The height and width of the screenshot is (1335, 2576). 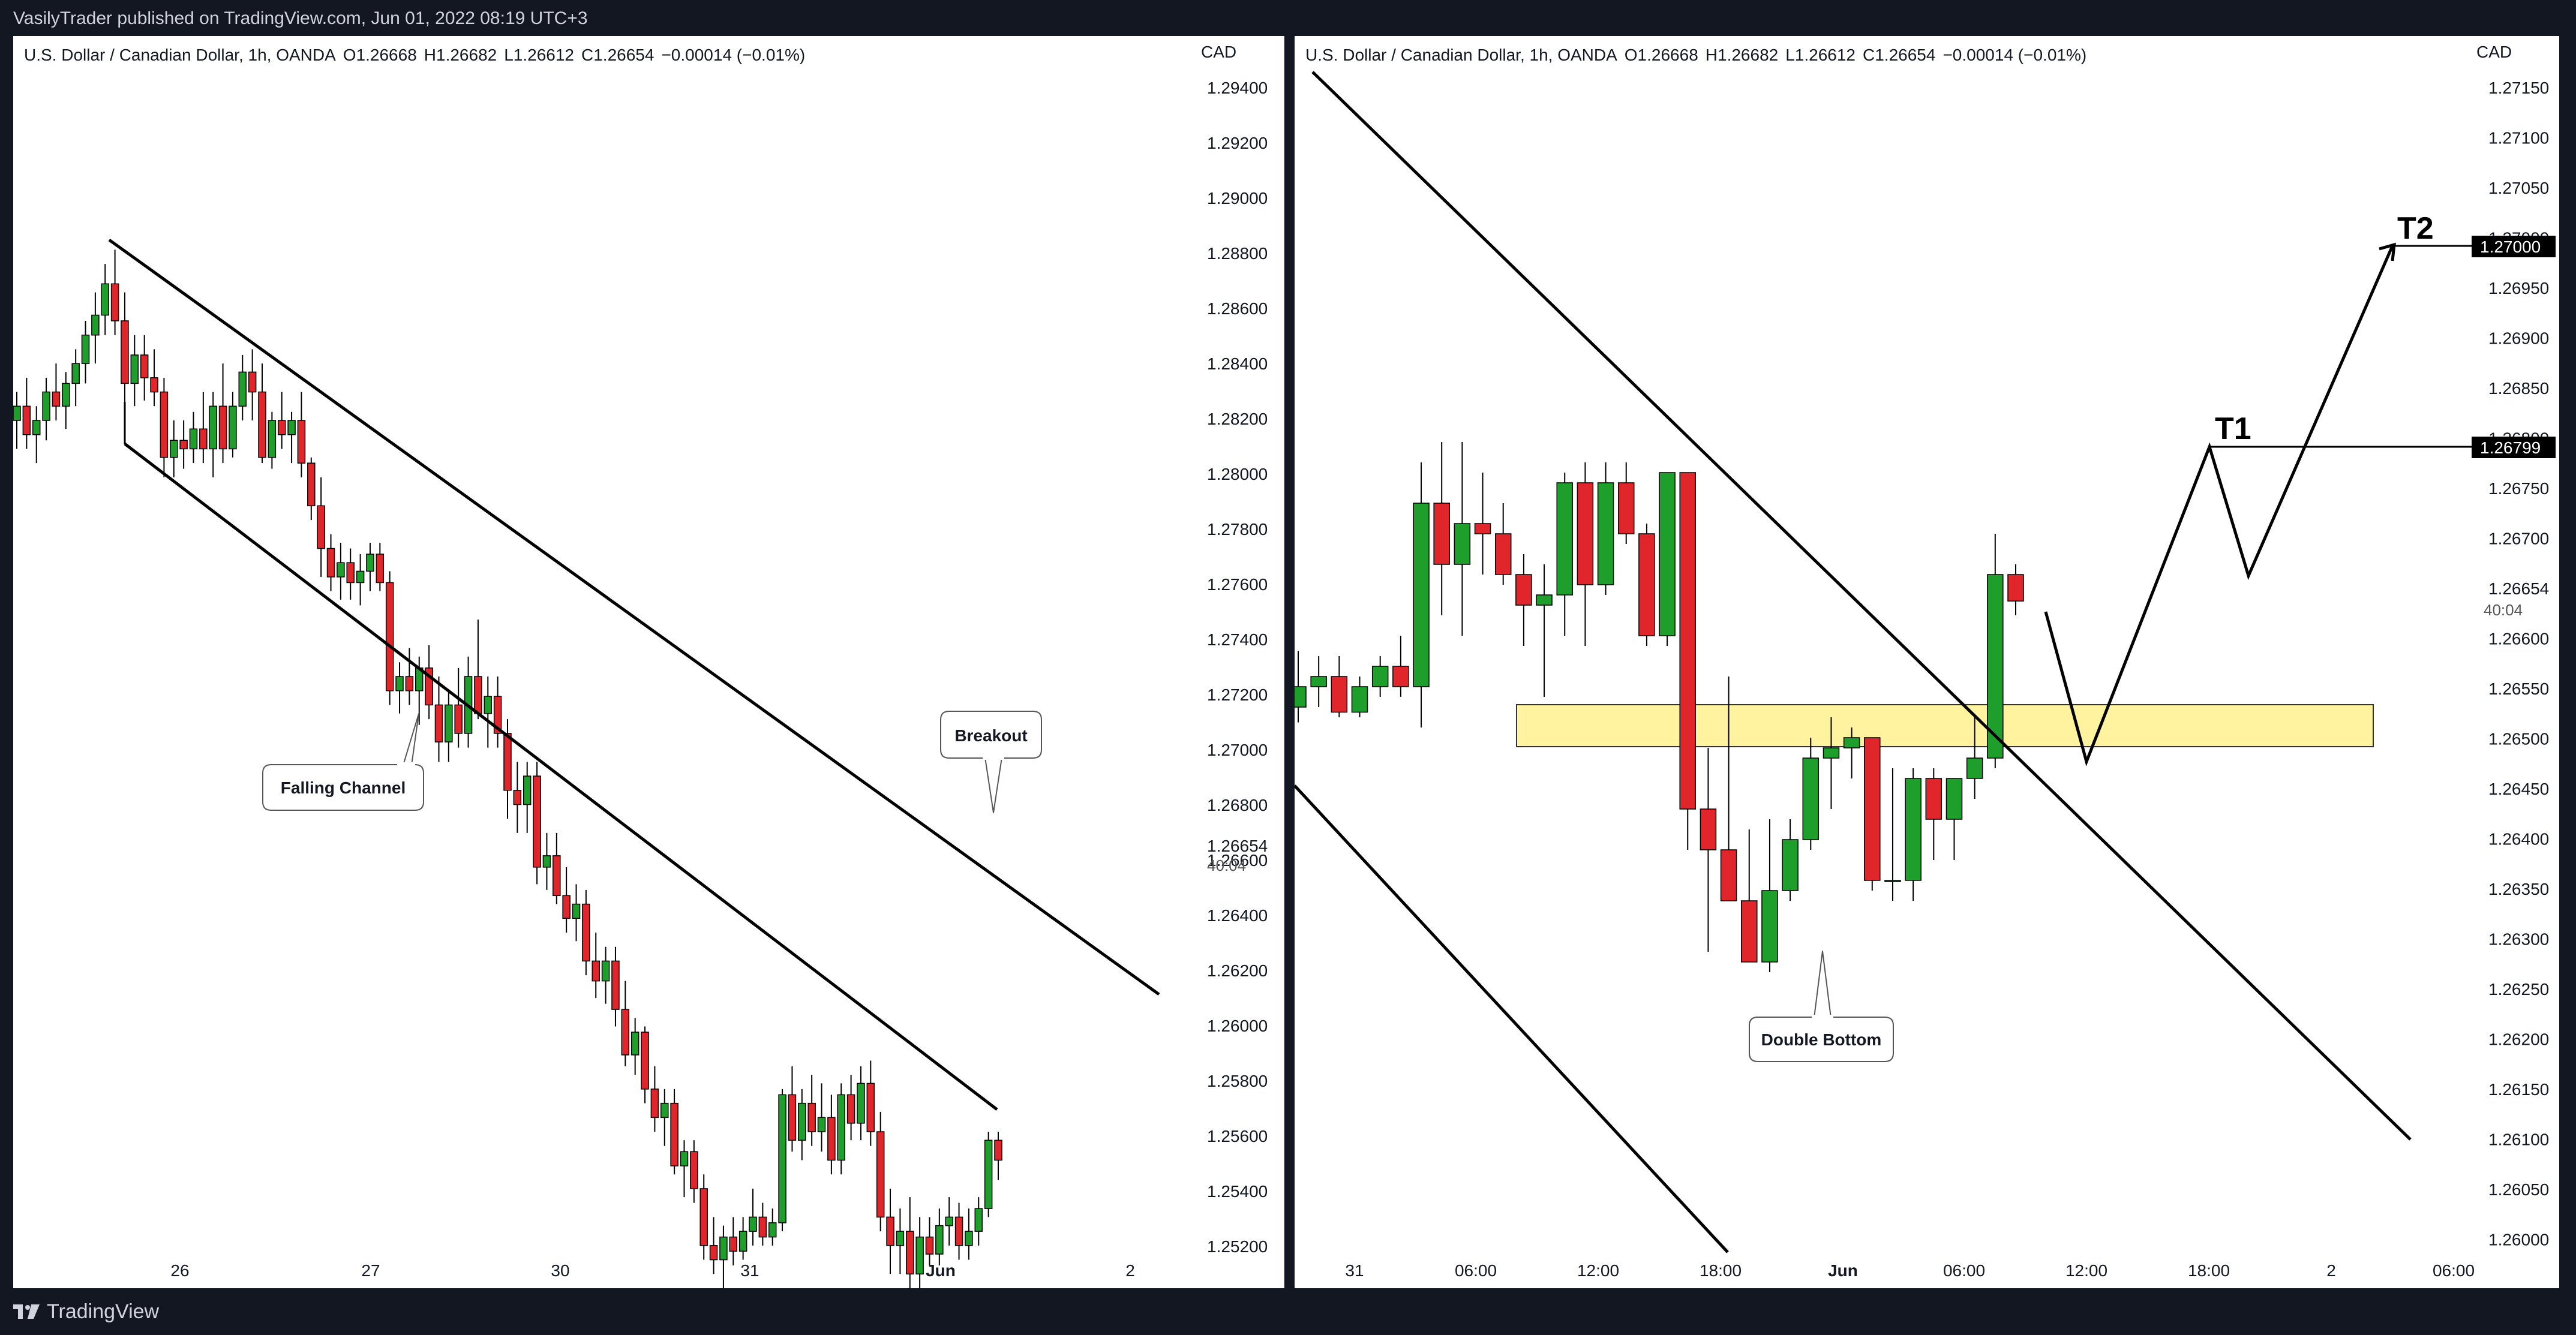 I want to click on price-tick-label: 1.25600, so click(x=1237, y=1136).